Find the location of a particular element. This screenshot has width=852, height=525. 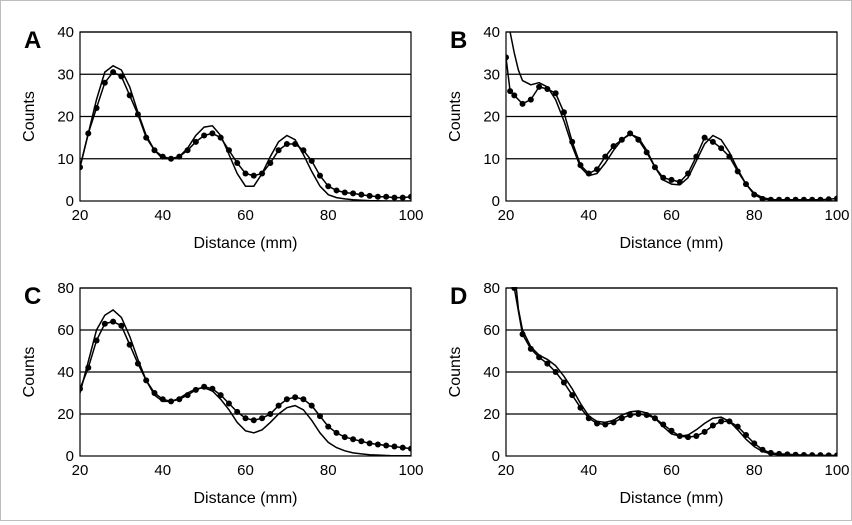

y-tick-label: 80 is located at coordinates (491, 288).